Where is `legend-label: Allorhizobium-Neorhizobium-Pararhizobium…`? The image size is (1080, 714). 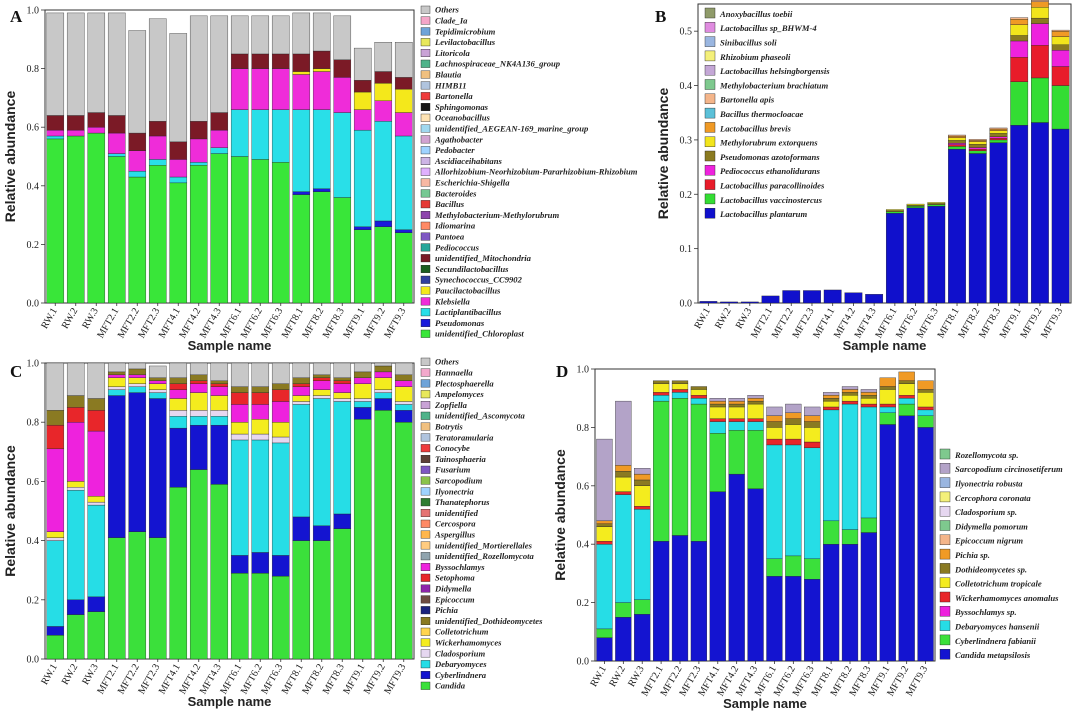
legend-label: Allorhizobium-Neorhizobium-Pararhizobium… is located at coordinates (536, 172).